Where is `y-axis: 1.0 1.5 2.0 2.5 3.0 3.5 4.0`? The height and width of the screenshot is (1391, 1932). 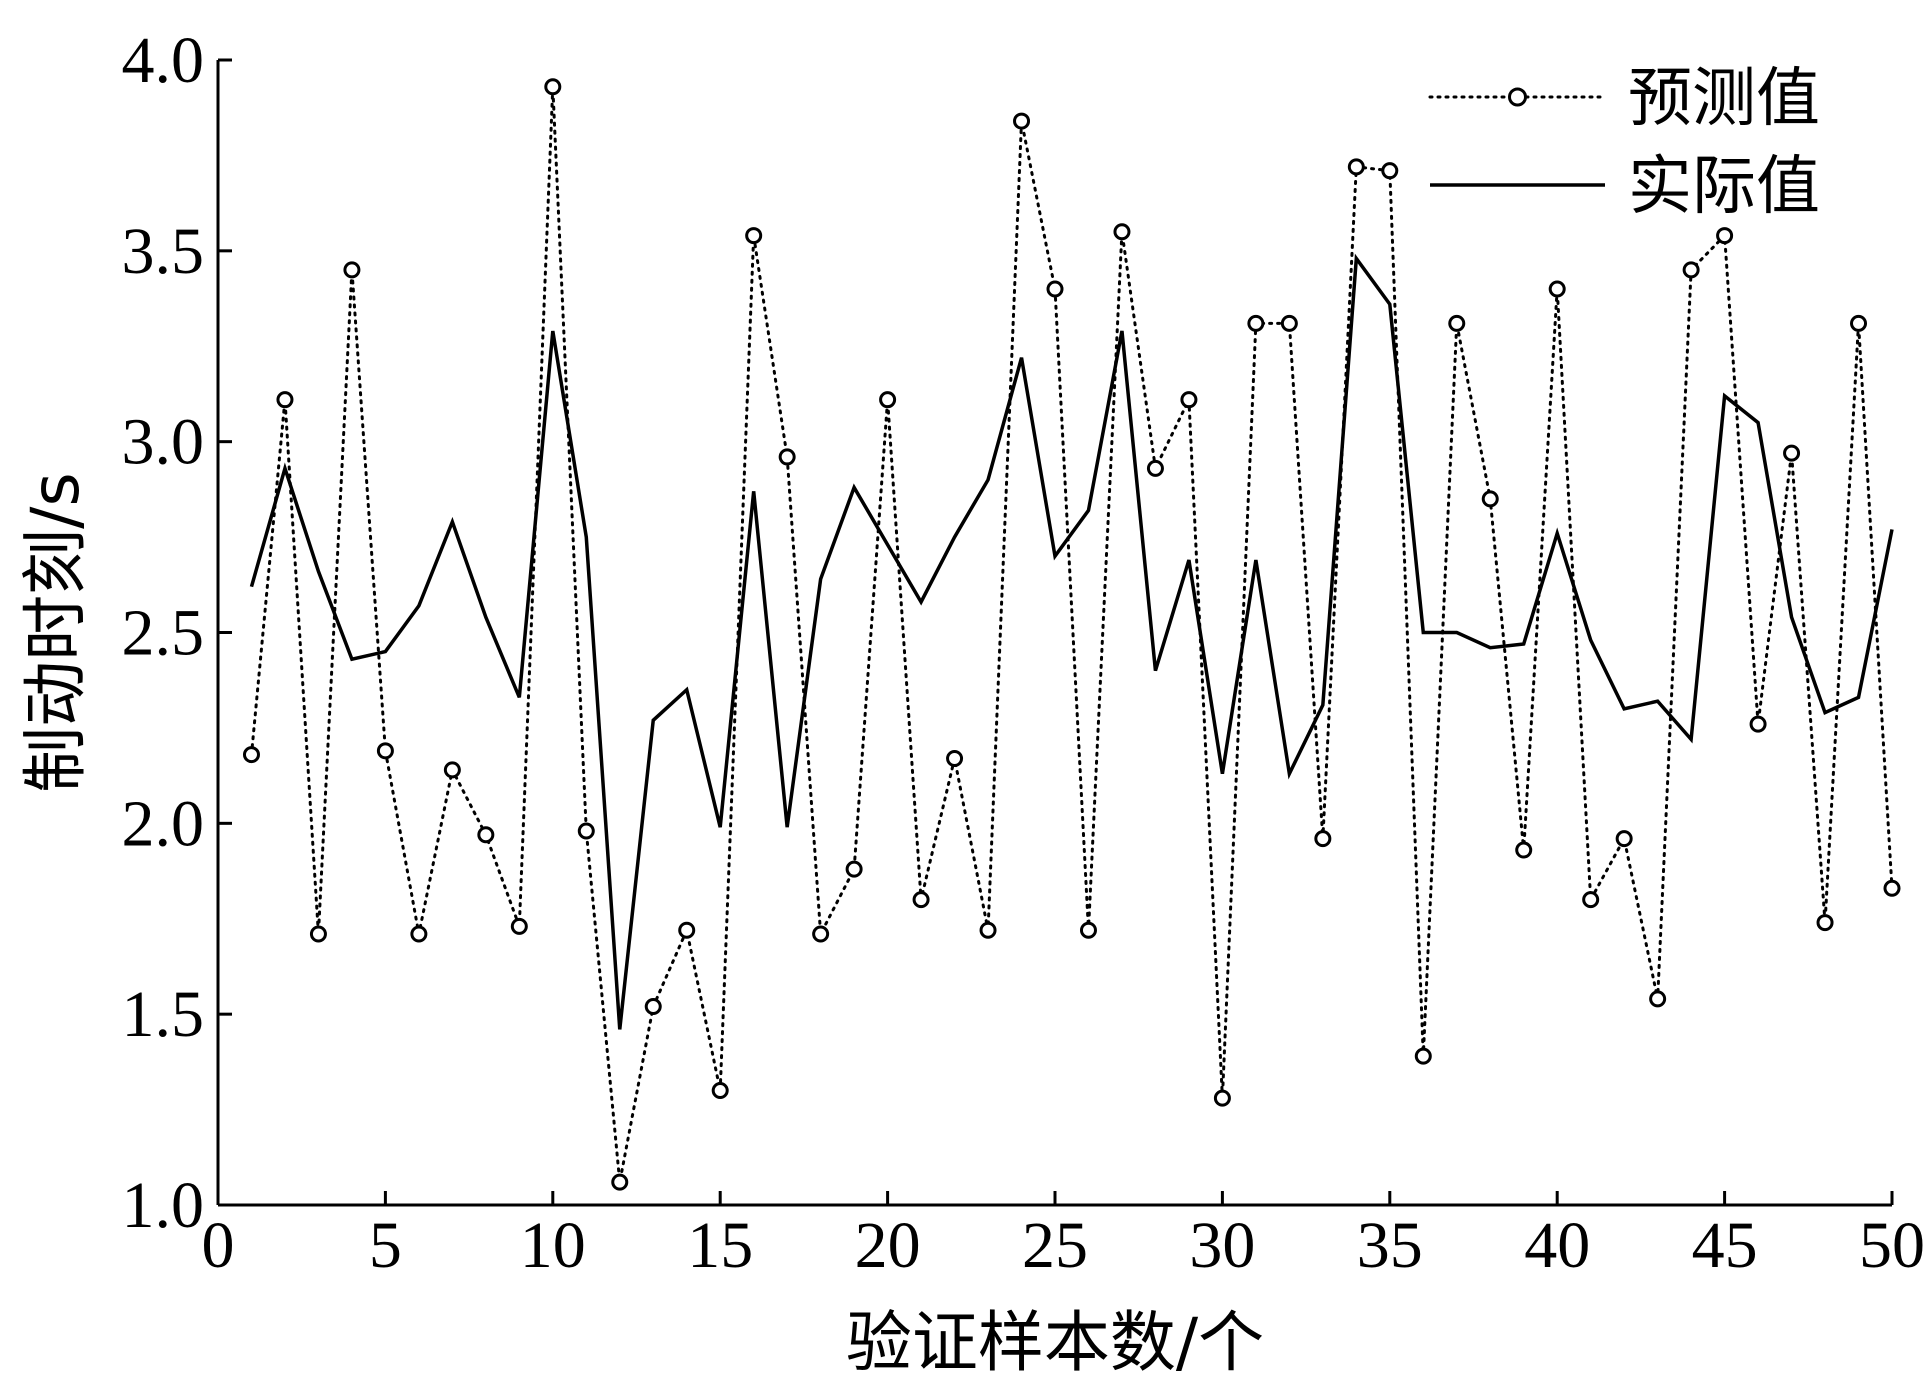
y-axis: 1.0 1.5 2.0 2.5 3.0 3.5 4.0 is located at coordinates (177, 633).